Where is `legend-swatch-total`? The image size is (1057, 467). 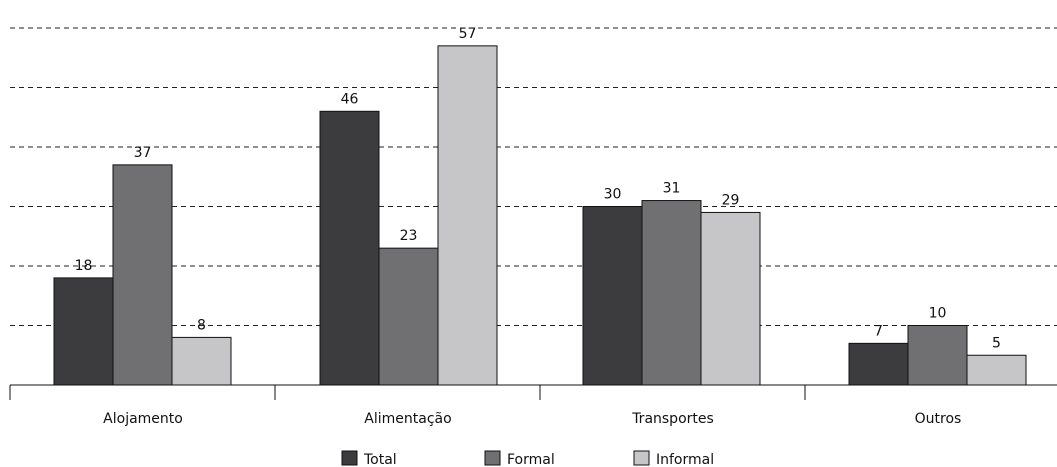
legend-swatch-total is located at coordinates (349, 458).